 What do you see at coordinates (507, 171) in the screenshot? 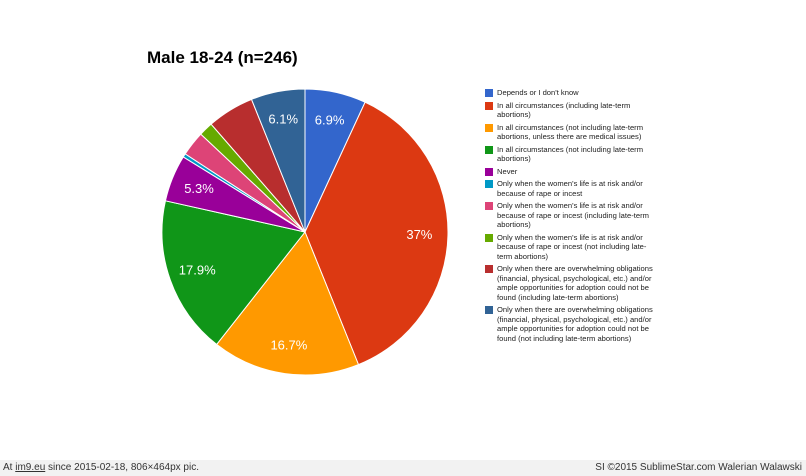
I see `legend-label: Never` at bounding box center [507, 171].